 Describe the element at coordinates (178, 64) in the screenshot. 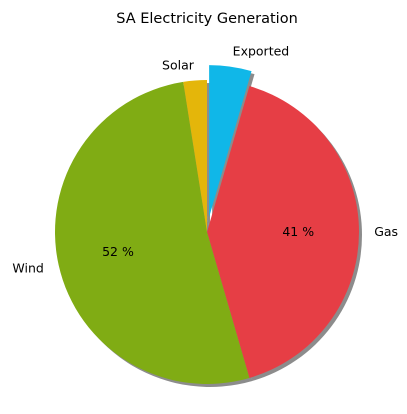

I see `slice-label-solar: Solar` at that location.